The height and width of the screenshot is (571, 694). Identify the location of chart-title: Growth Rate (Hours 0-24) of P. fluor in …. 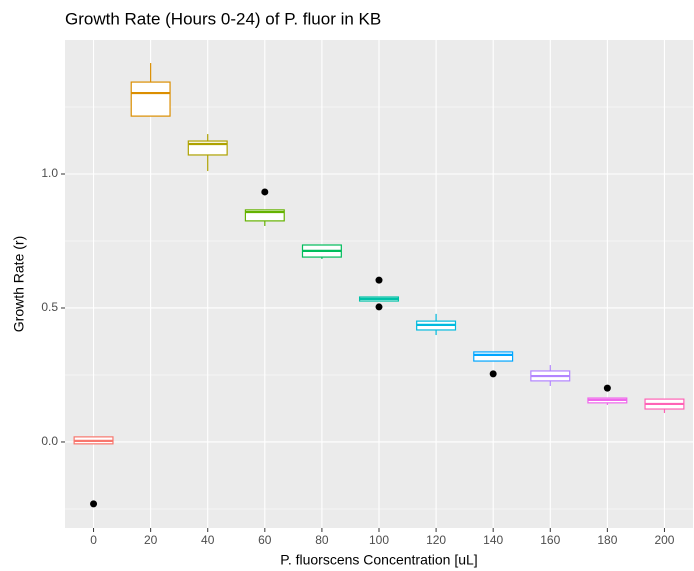
(223, 18).